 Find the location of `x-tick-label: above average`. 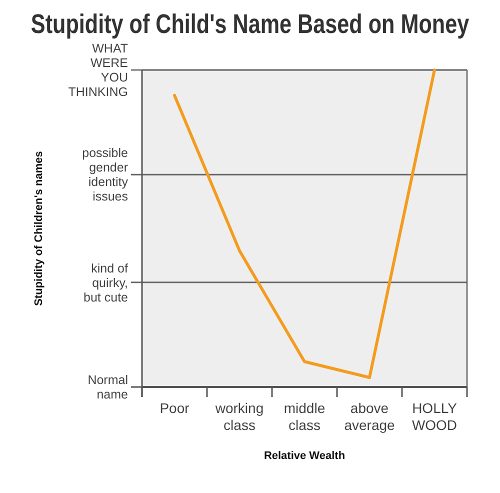

x-tick-label: above average is located at coordinates (370, 416).